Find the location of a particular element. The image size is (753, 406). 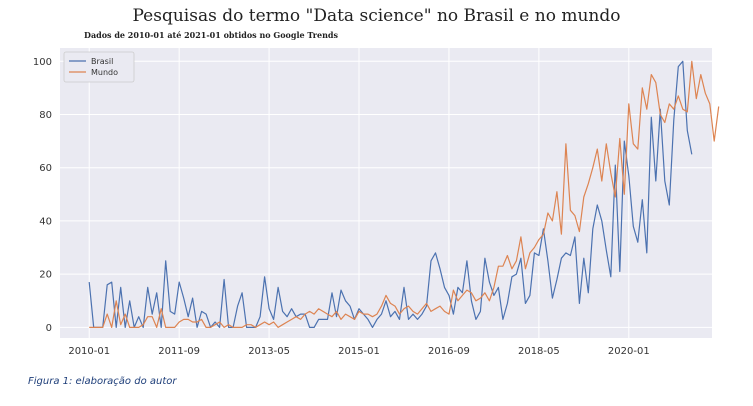

x-tick-label: 2018-05 is located at coordinates (539, 351).